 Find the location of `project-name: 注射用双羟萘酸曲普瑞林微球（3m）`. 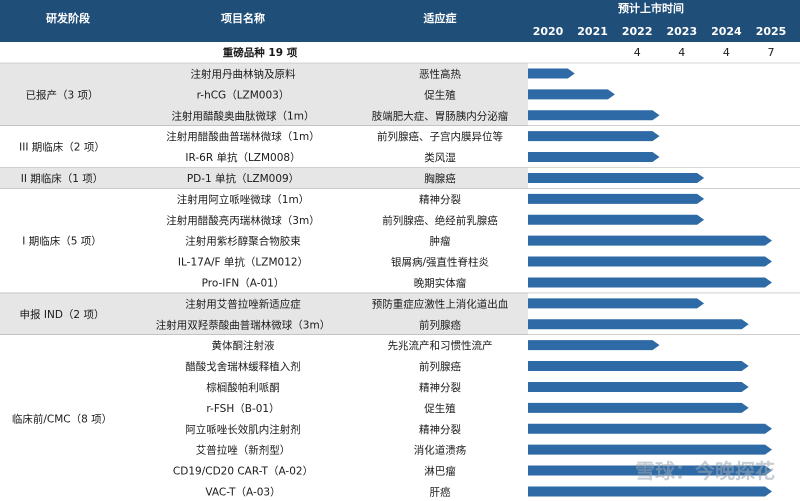

project-name: 注射用双羟萘酸曲普瑞林微球（3m） is located at coordinates (243, 324).